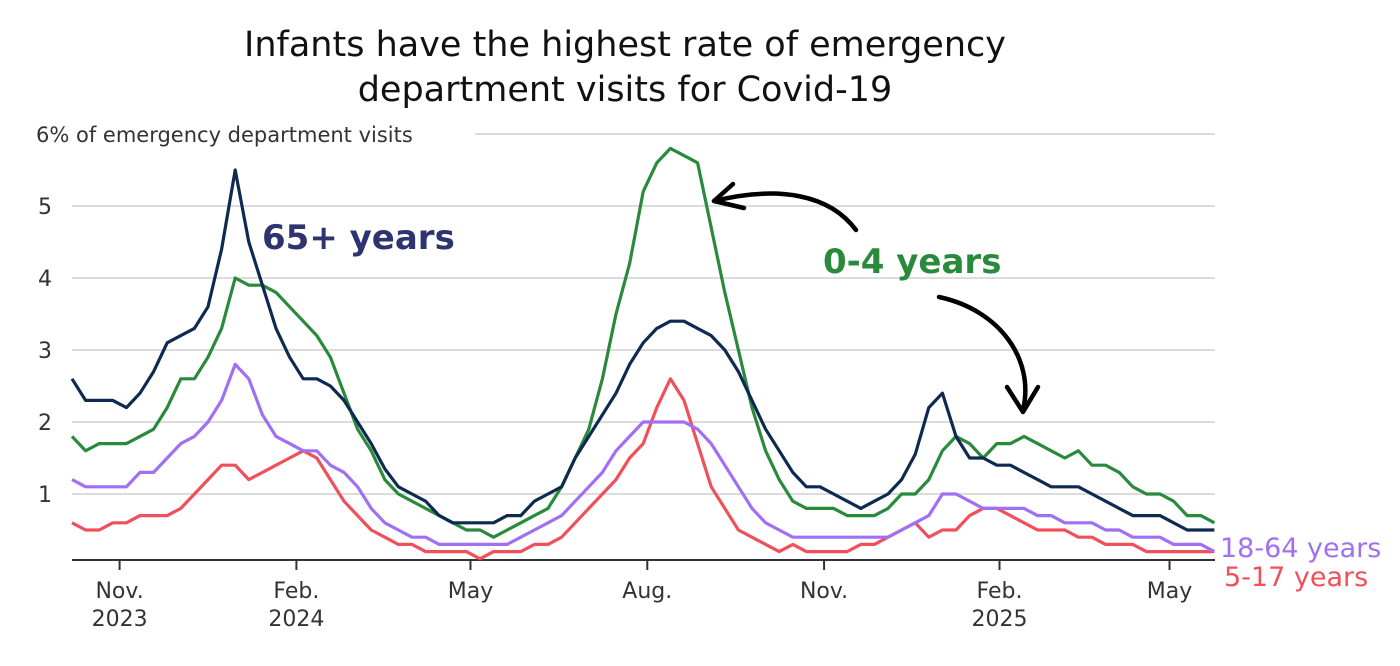 This screenshot has height=666, width=1400. Describe the element at coordinates (224, 135) in the screenshot. I see `y-axis-label: 6% of emergency department visits` at that location.